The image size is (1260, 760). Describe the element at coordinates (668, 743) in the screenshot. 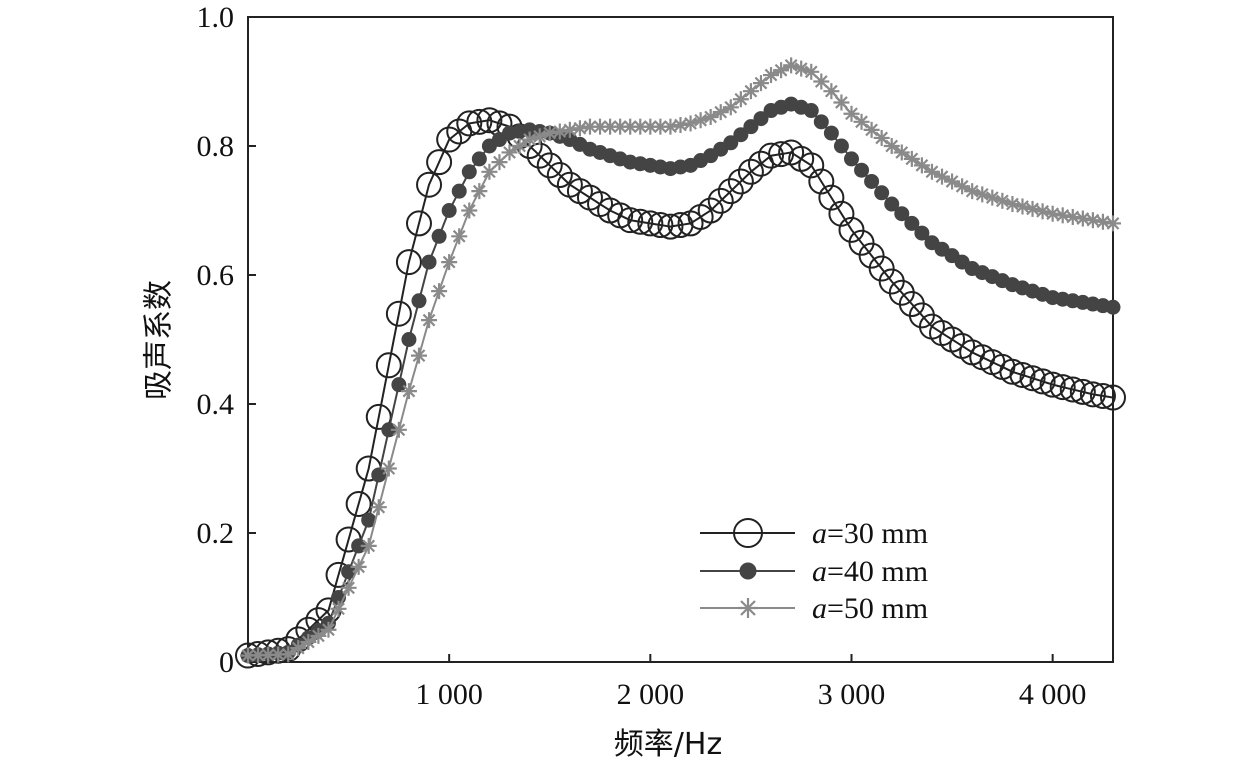

I see `x-axis-title: 频率/Hz` at that location.